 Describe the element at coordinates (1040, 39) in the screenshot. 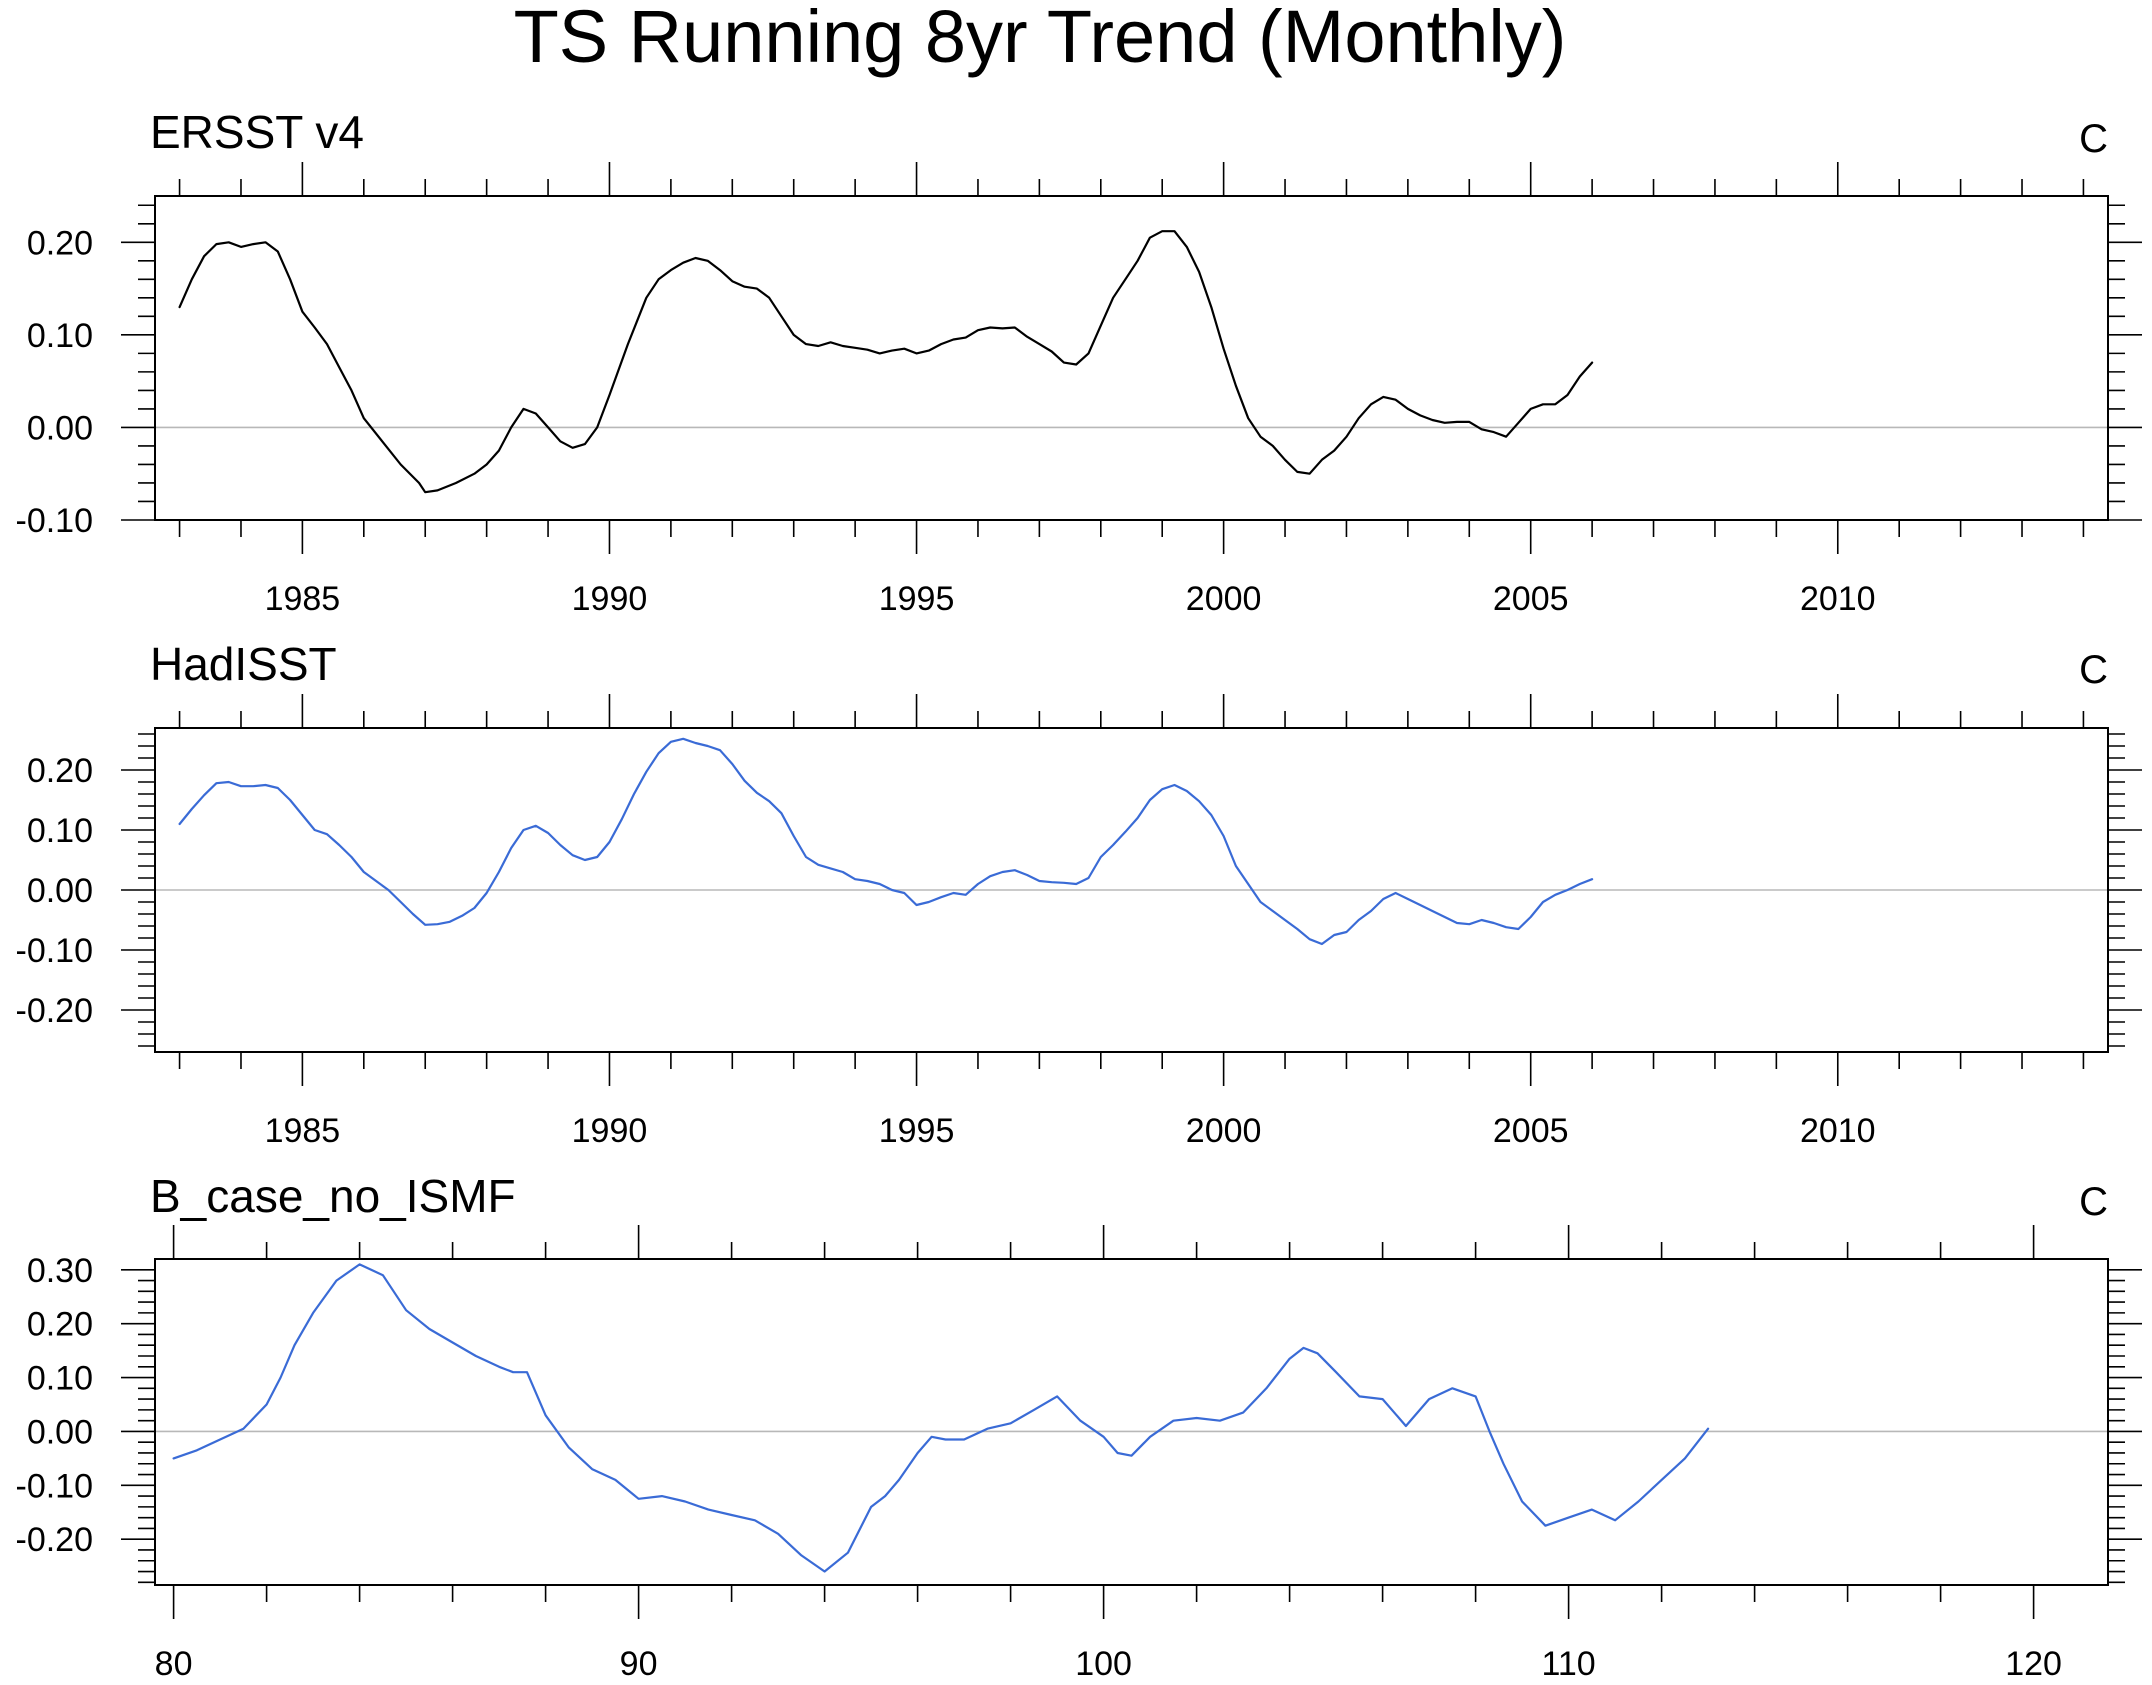

I see `figure-title: TS Running 8yr Trend (Monthly)` at that location.